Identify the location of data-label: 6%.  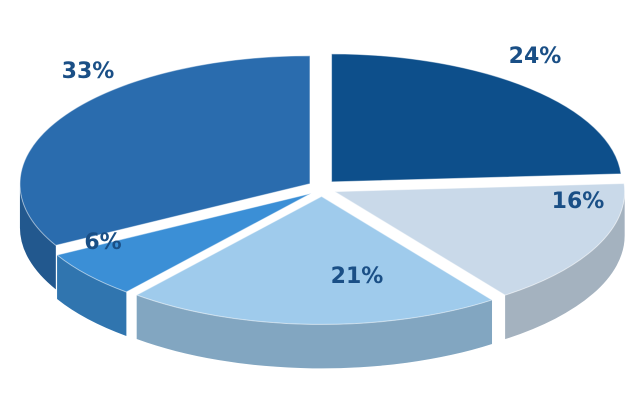
(102, 242).